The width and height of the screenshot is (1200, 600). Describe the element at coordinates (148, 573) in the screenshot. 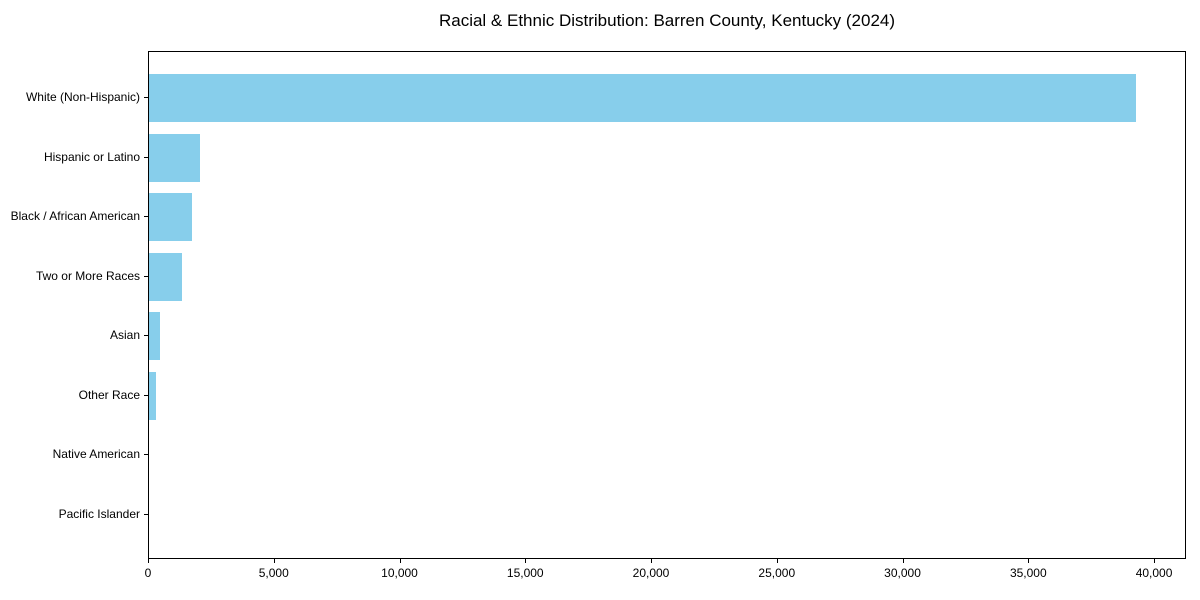

I see `x-tick-label: 0` at that location.